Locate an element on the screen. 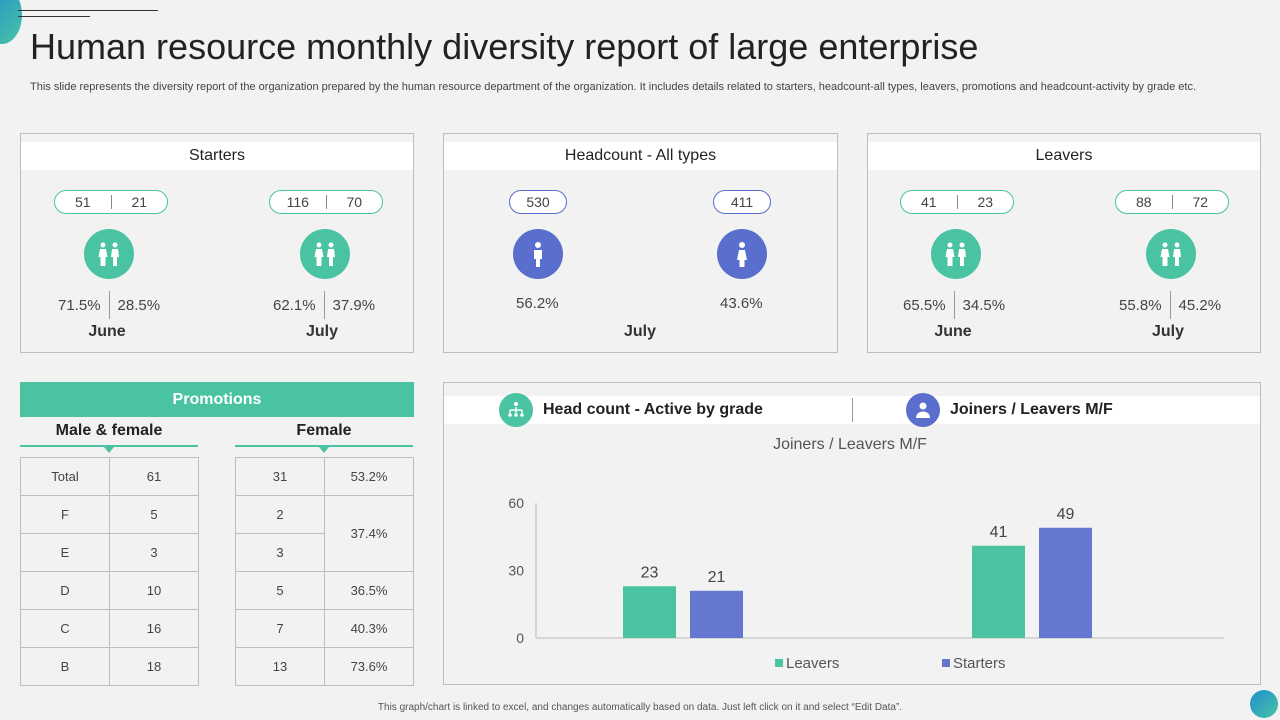 Image resolution: width=1280 pixels, height=720 pixels. male-pct: 56.2% is located at coordinates (537, 303).